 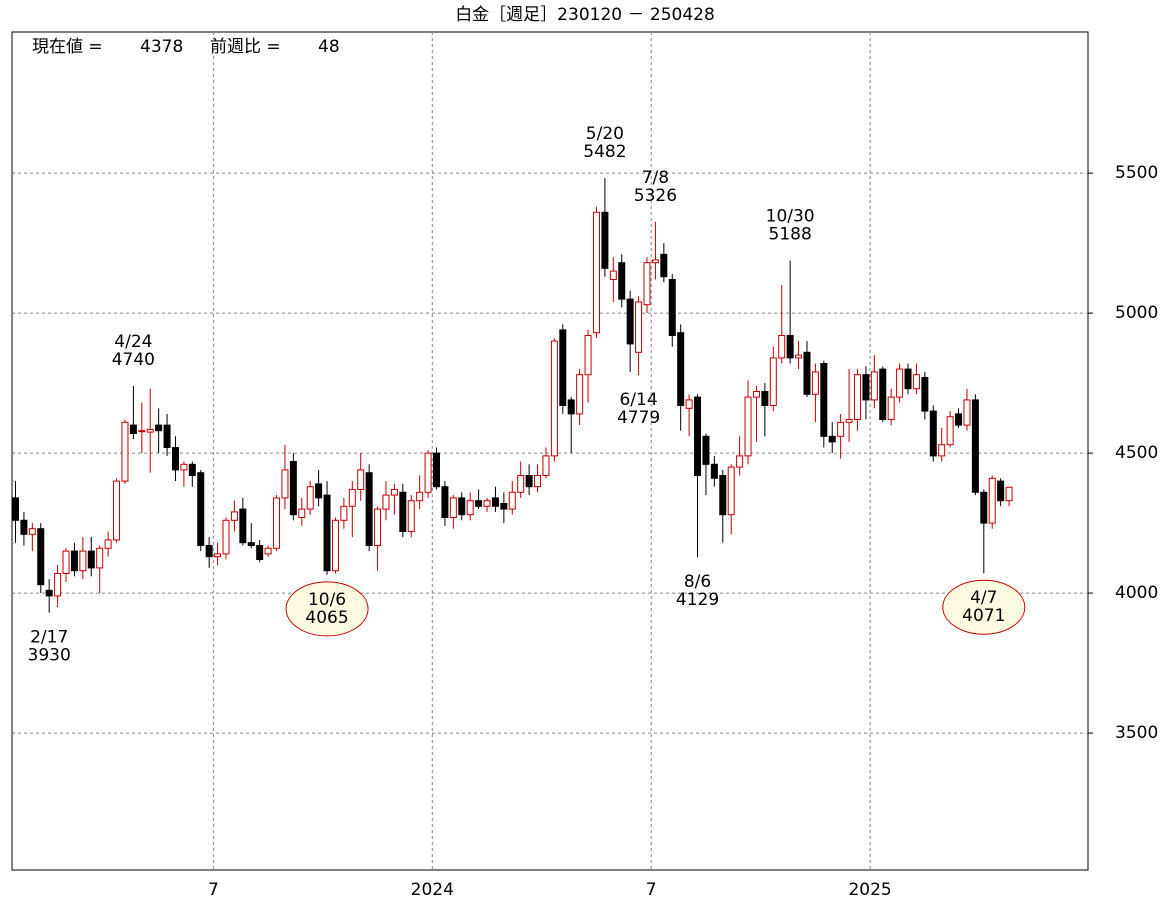 What do you see at coordinates (638, 418) in the screenshot?
I see `annotation-value: 4779` at bounding box center [638, 418].